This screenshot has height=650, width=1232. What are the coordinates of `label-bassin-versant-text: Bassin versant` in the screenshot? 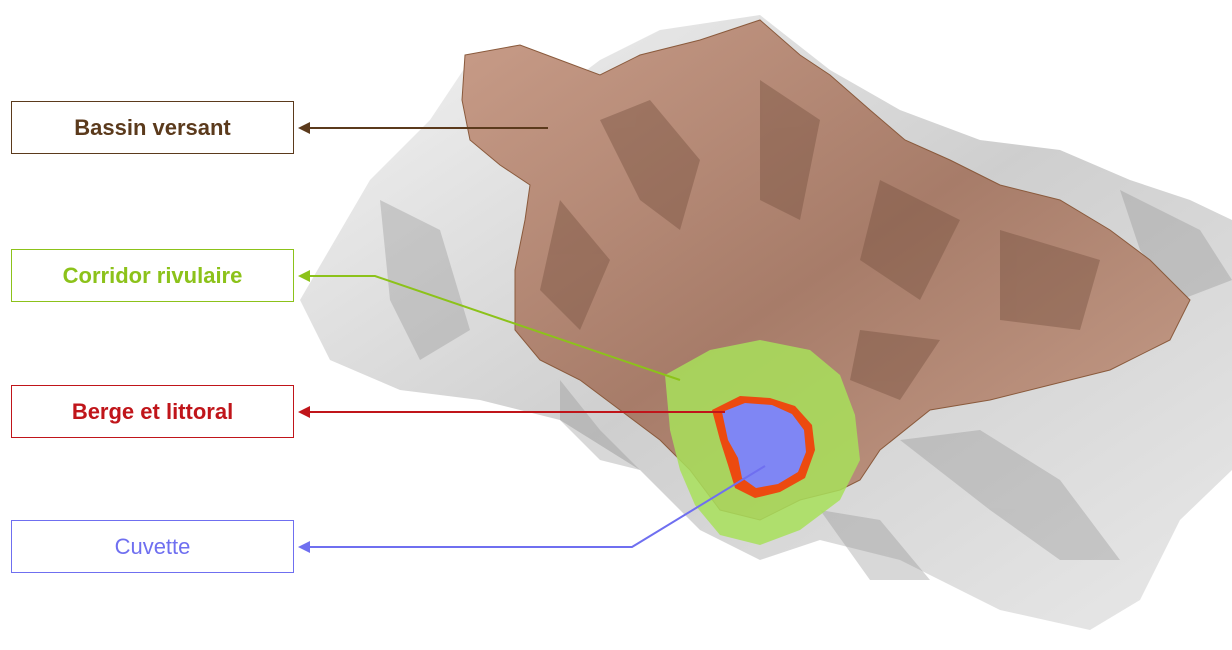 It's located at (152, 127).